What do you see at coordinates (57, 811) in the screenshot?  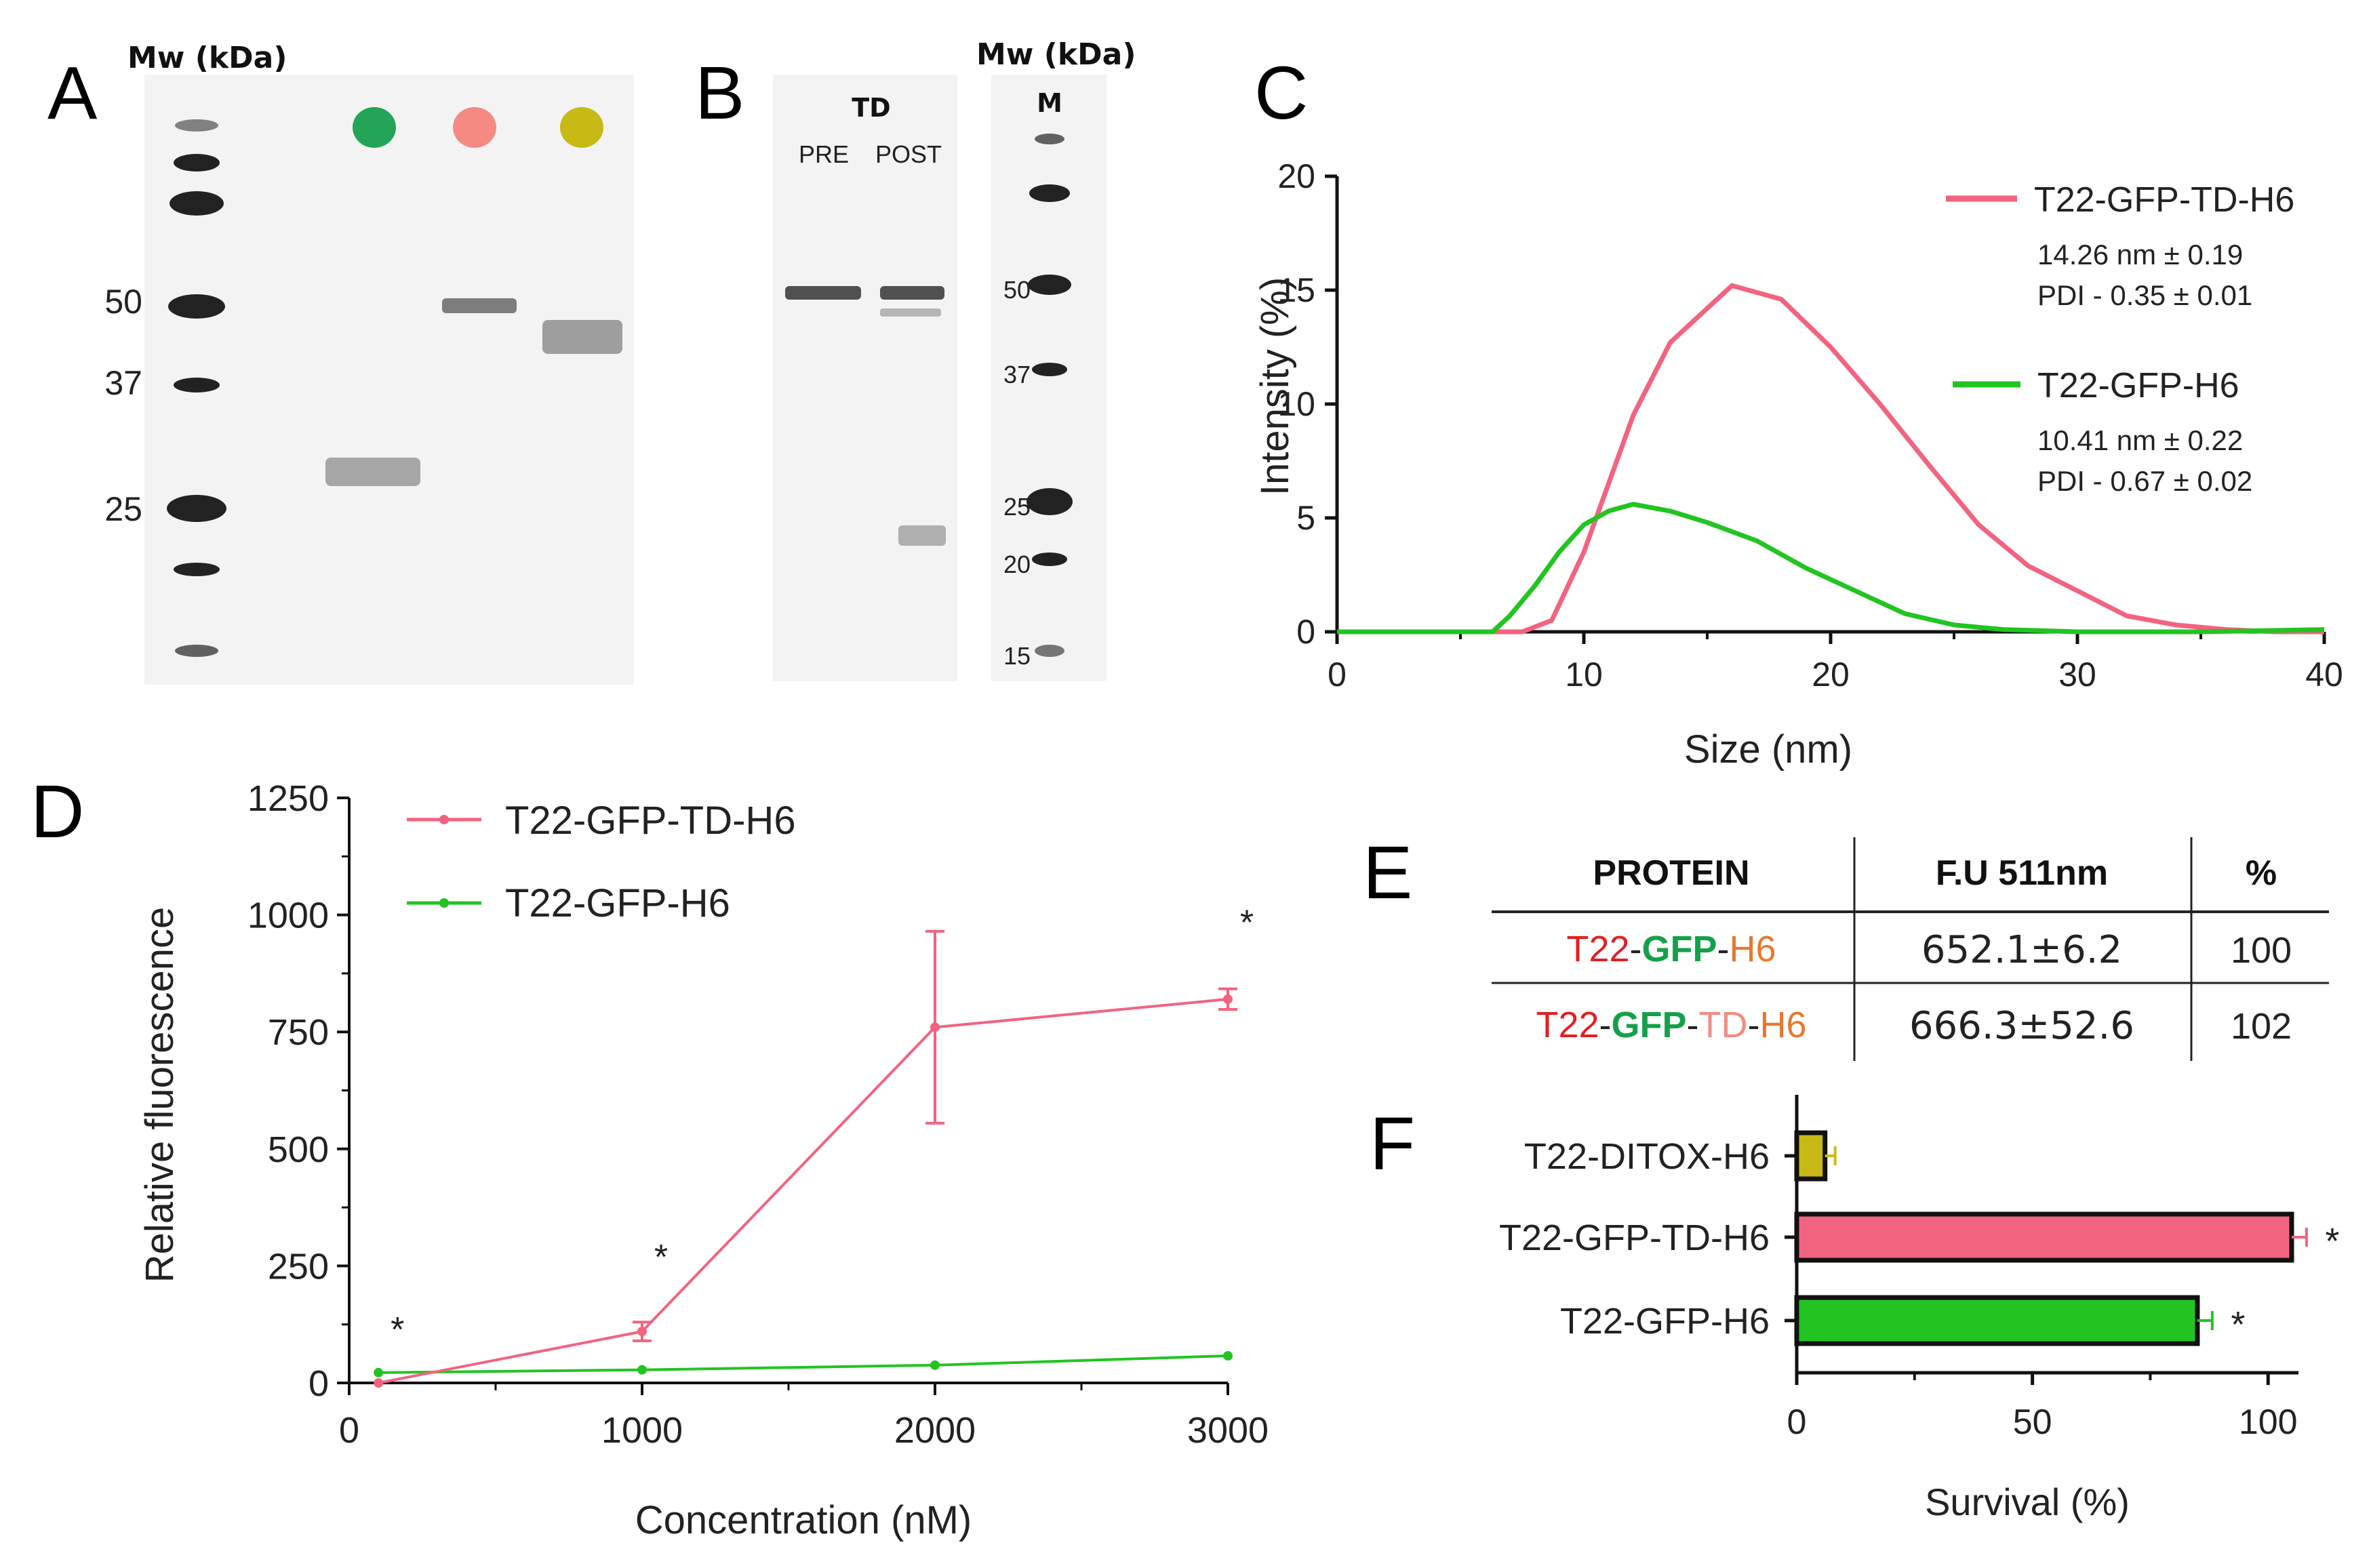 I see `panel-letter-d: D` at bounding box center [57, 811].